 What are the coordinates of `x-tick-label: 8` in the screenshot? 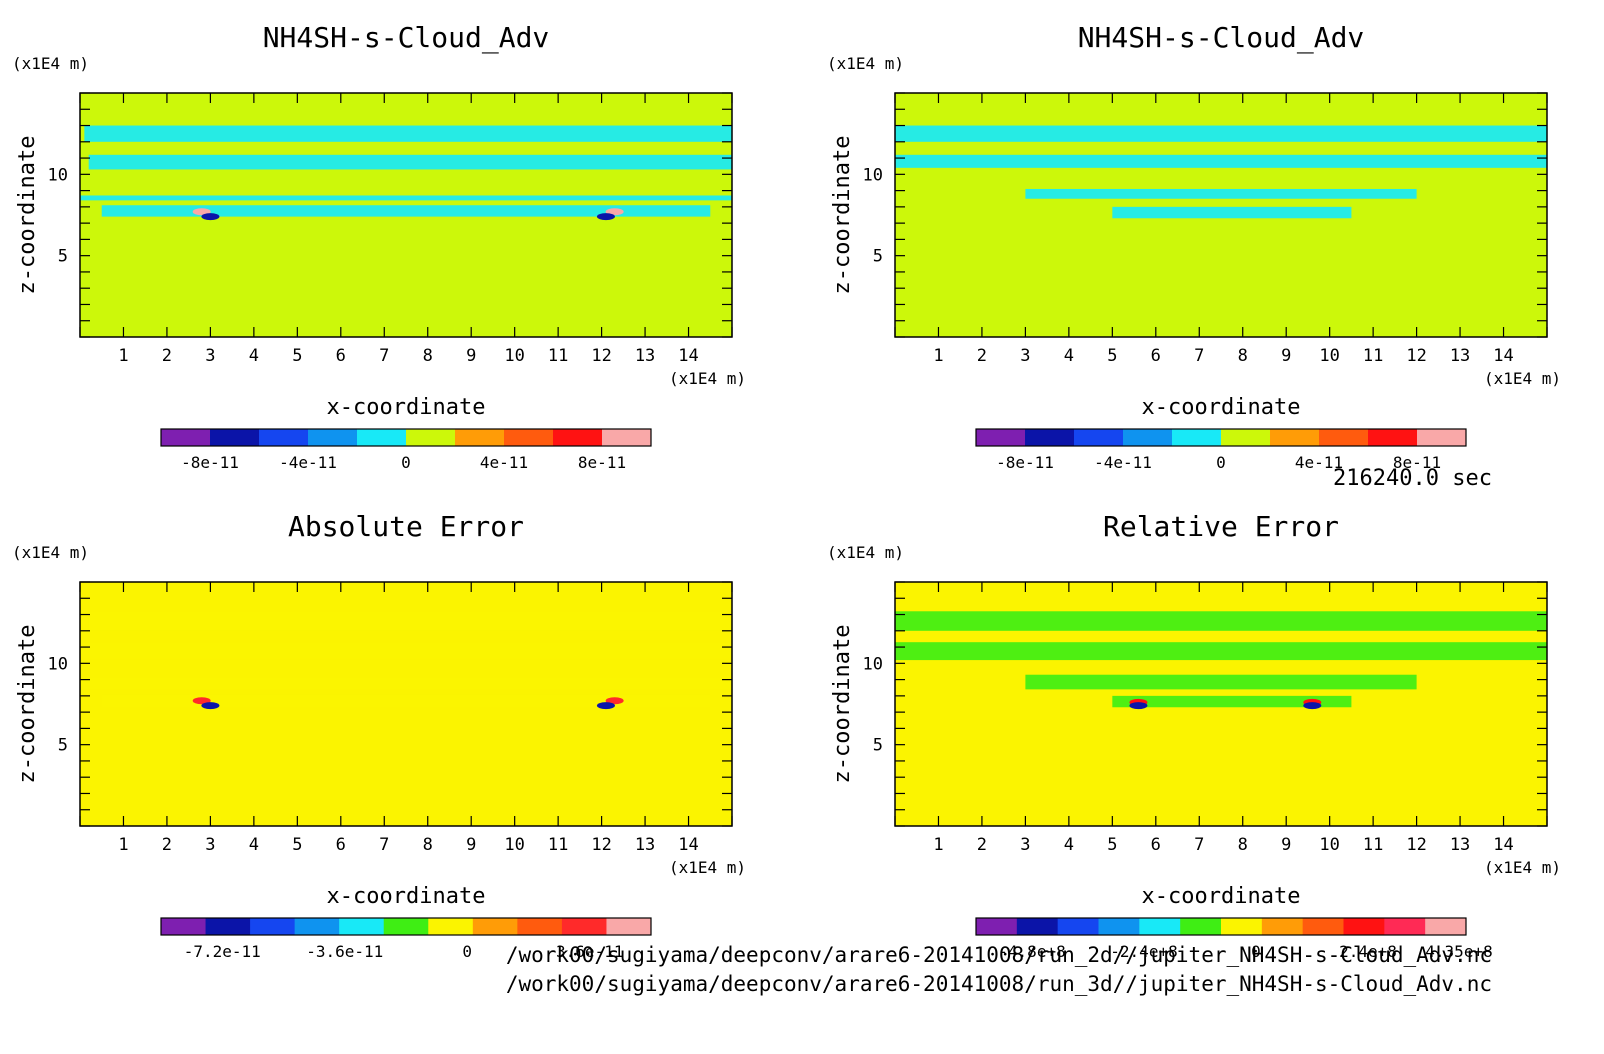 It's located at (1243, 845).